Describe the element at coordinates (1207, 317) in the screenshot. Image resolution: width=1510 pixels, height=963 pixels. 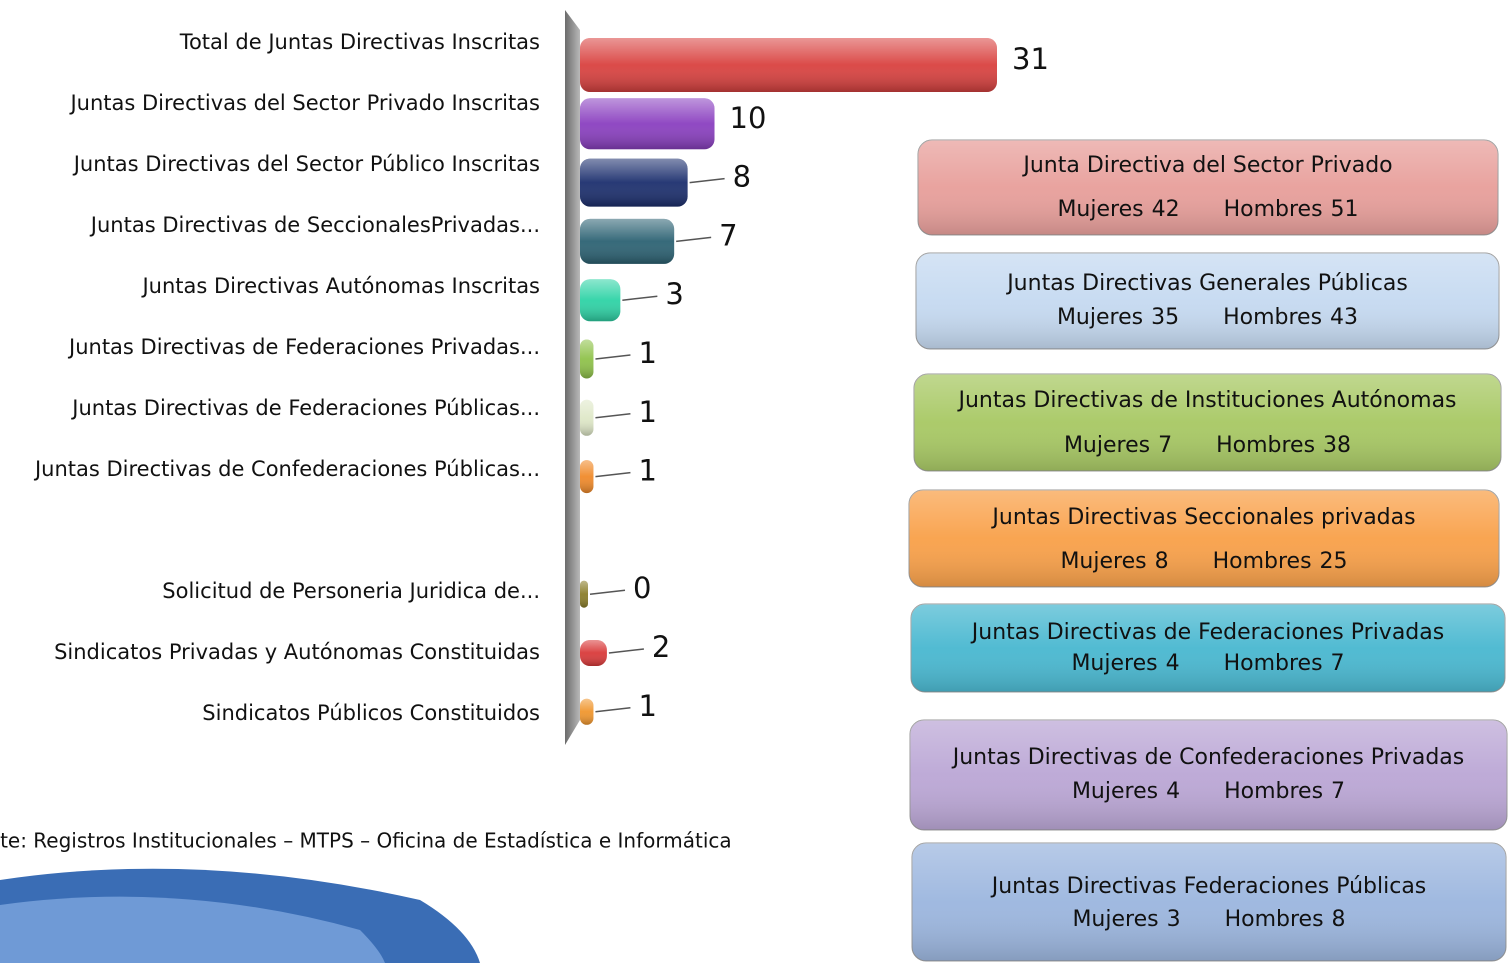
I see `box-counts: Mujeres 35 Hombres 43` at that location.